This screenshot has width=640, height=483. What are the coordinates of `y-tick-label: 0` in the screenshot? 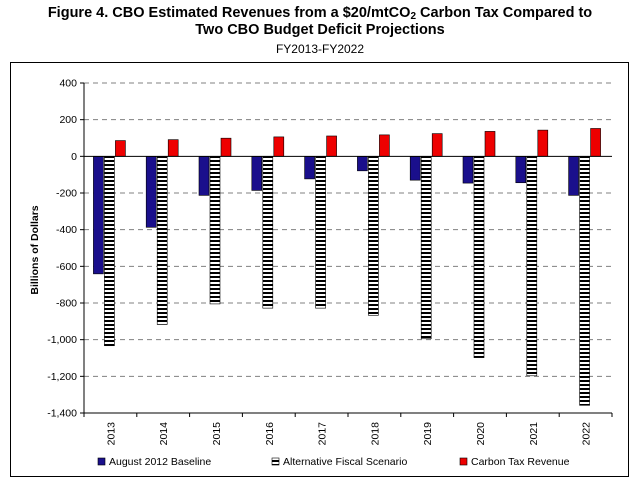 It's located at (74, 157).